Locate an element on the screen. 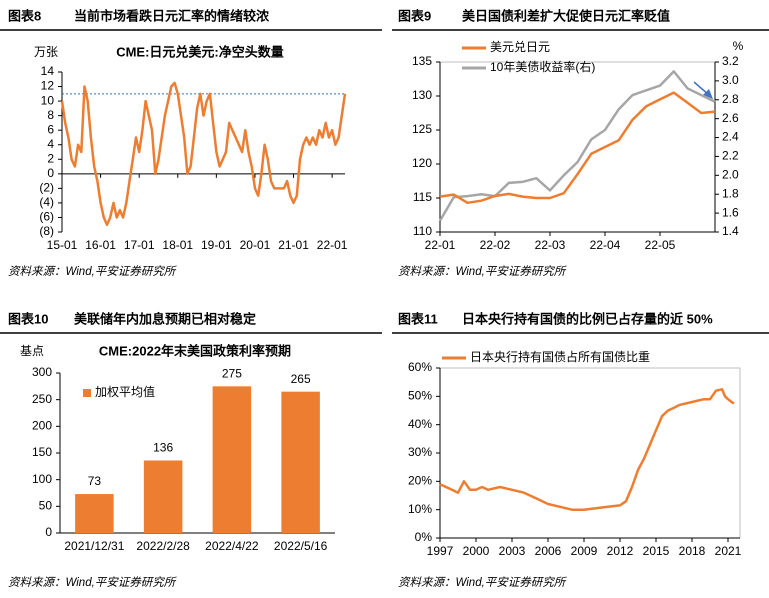 The image size is (769, 598). x-tick-label: 2018 is located at coordinates (692, 551).